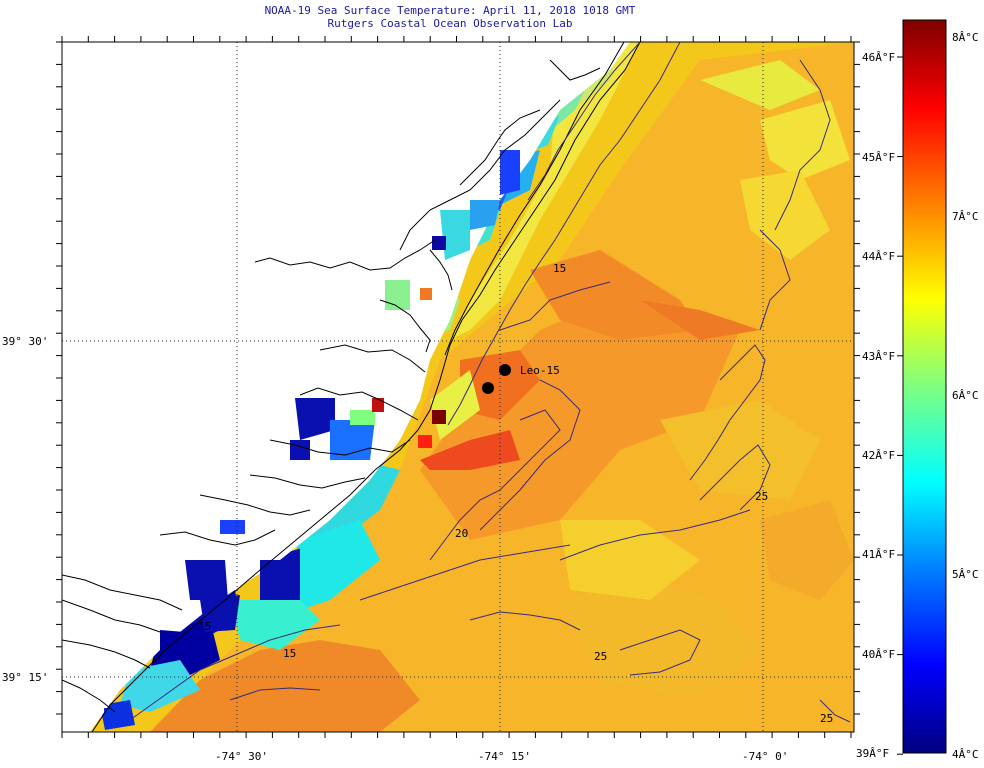 This screenshot has width=984, height=768. What do you see at coordinates (25, 341) in the screenshot?
I see `lat-label: 39° 30'` at bounding box center [25, 341].